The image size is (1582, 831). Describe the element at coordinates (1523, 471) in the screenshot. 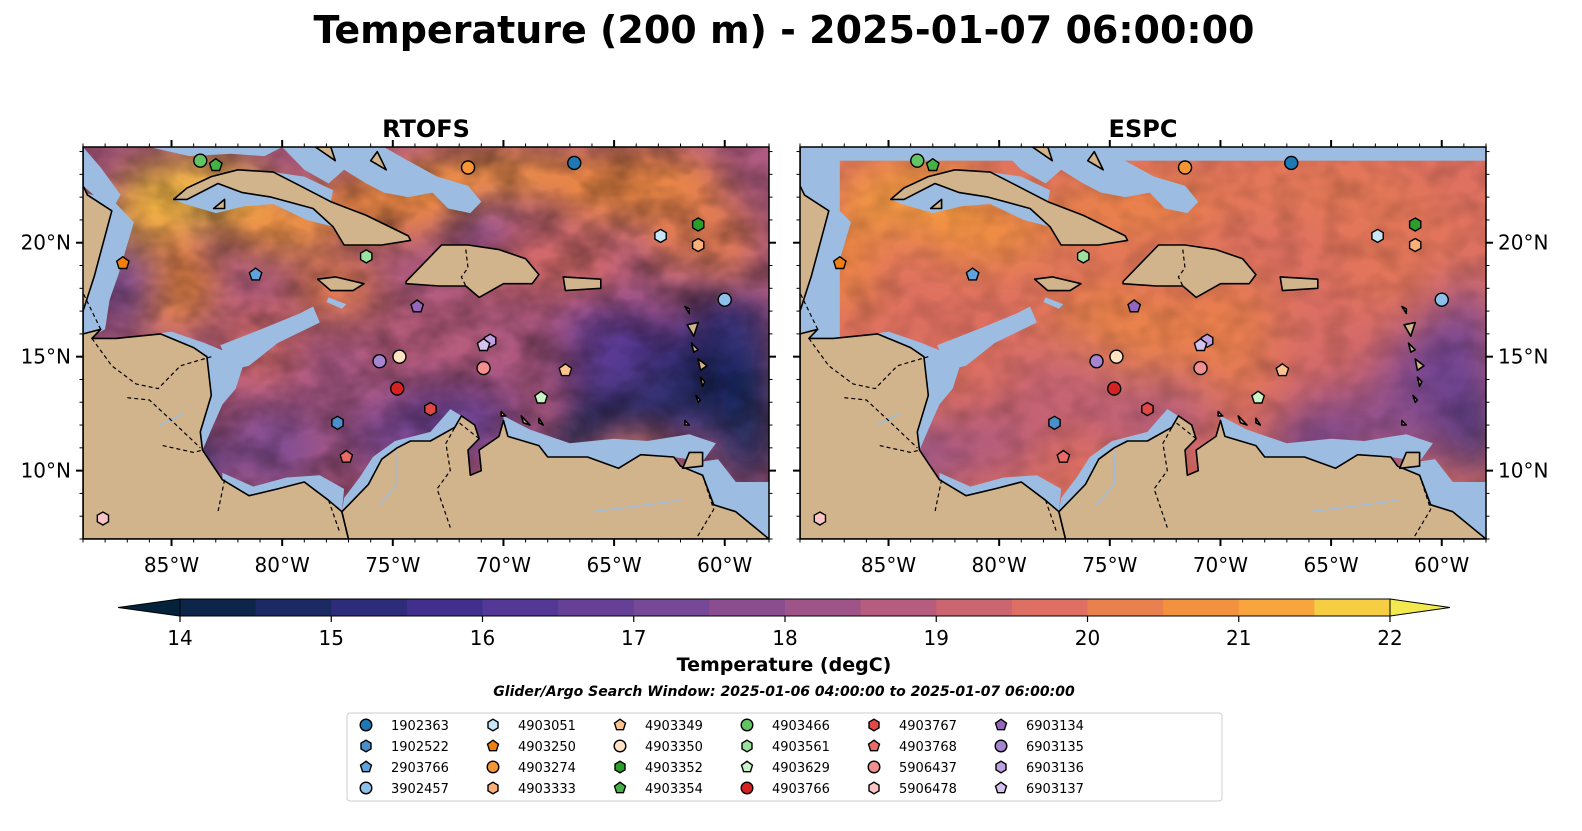

I see `lat-tick-label: 10°N` at that location.